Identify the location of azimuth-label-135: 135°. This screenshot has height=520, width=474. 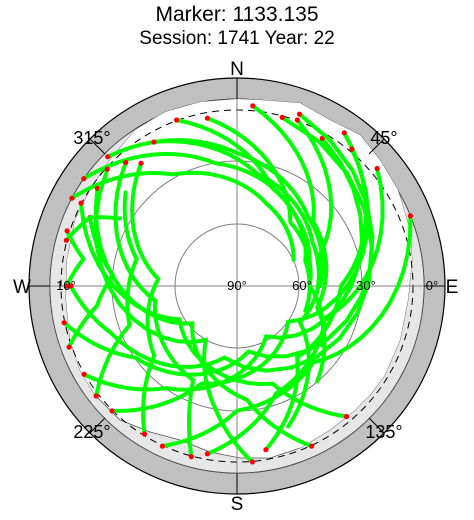
(383, 432).